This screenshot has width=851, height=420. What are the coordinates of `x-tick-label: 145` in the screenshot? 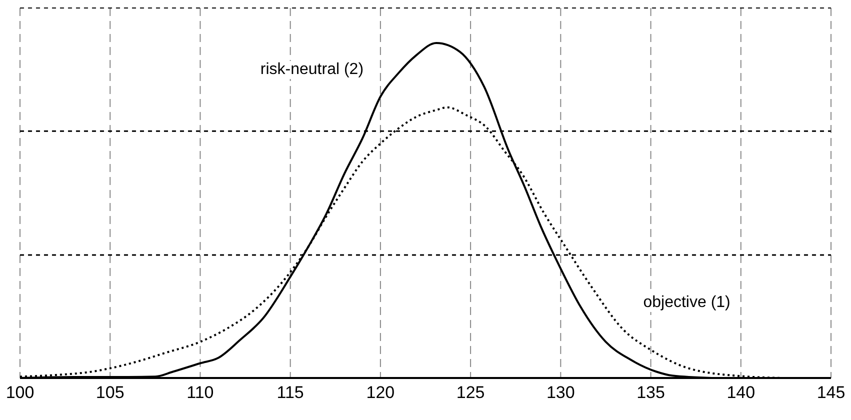 It's located at (831, 392).